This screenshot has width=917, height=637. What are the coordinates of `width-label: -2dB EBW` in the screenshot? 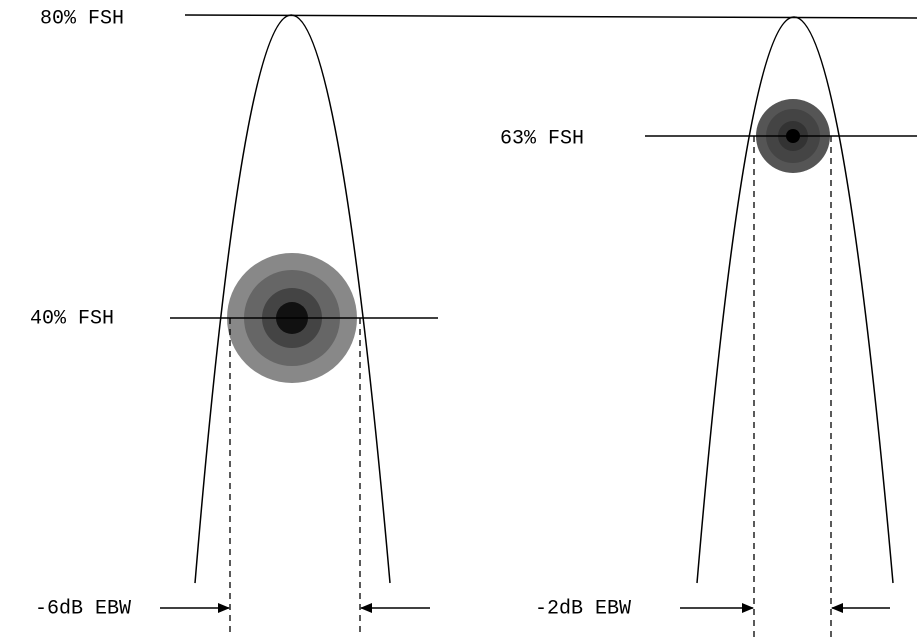 It's located at (583, 608).